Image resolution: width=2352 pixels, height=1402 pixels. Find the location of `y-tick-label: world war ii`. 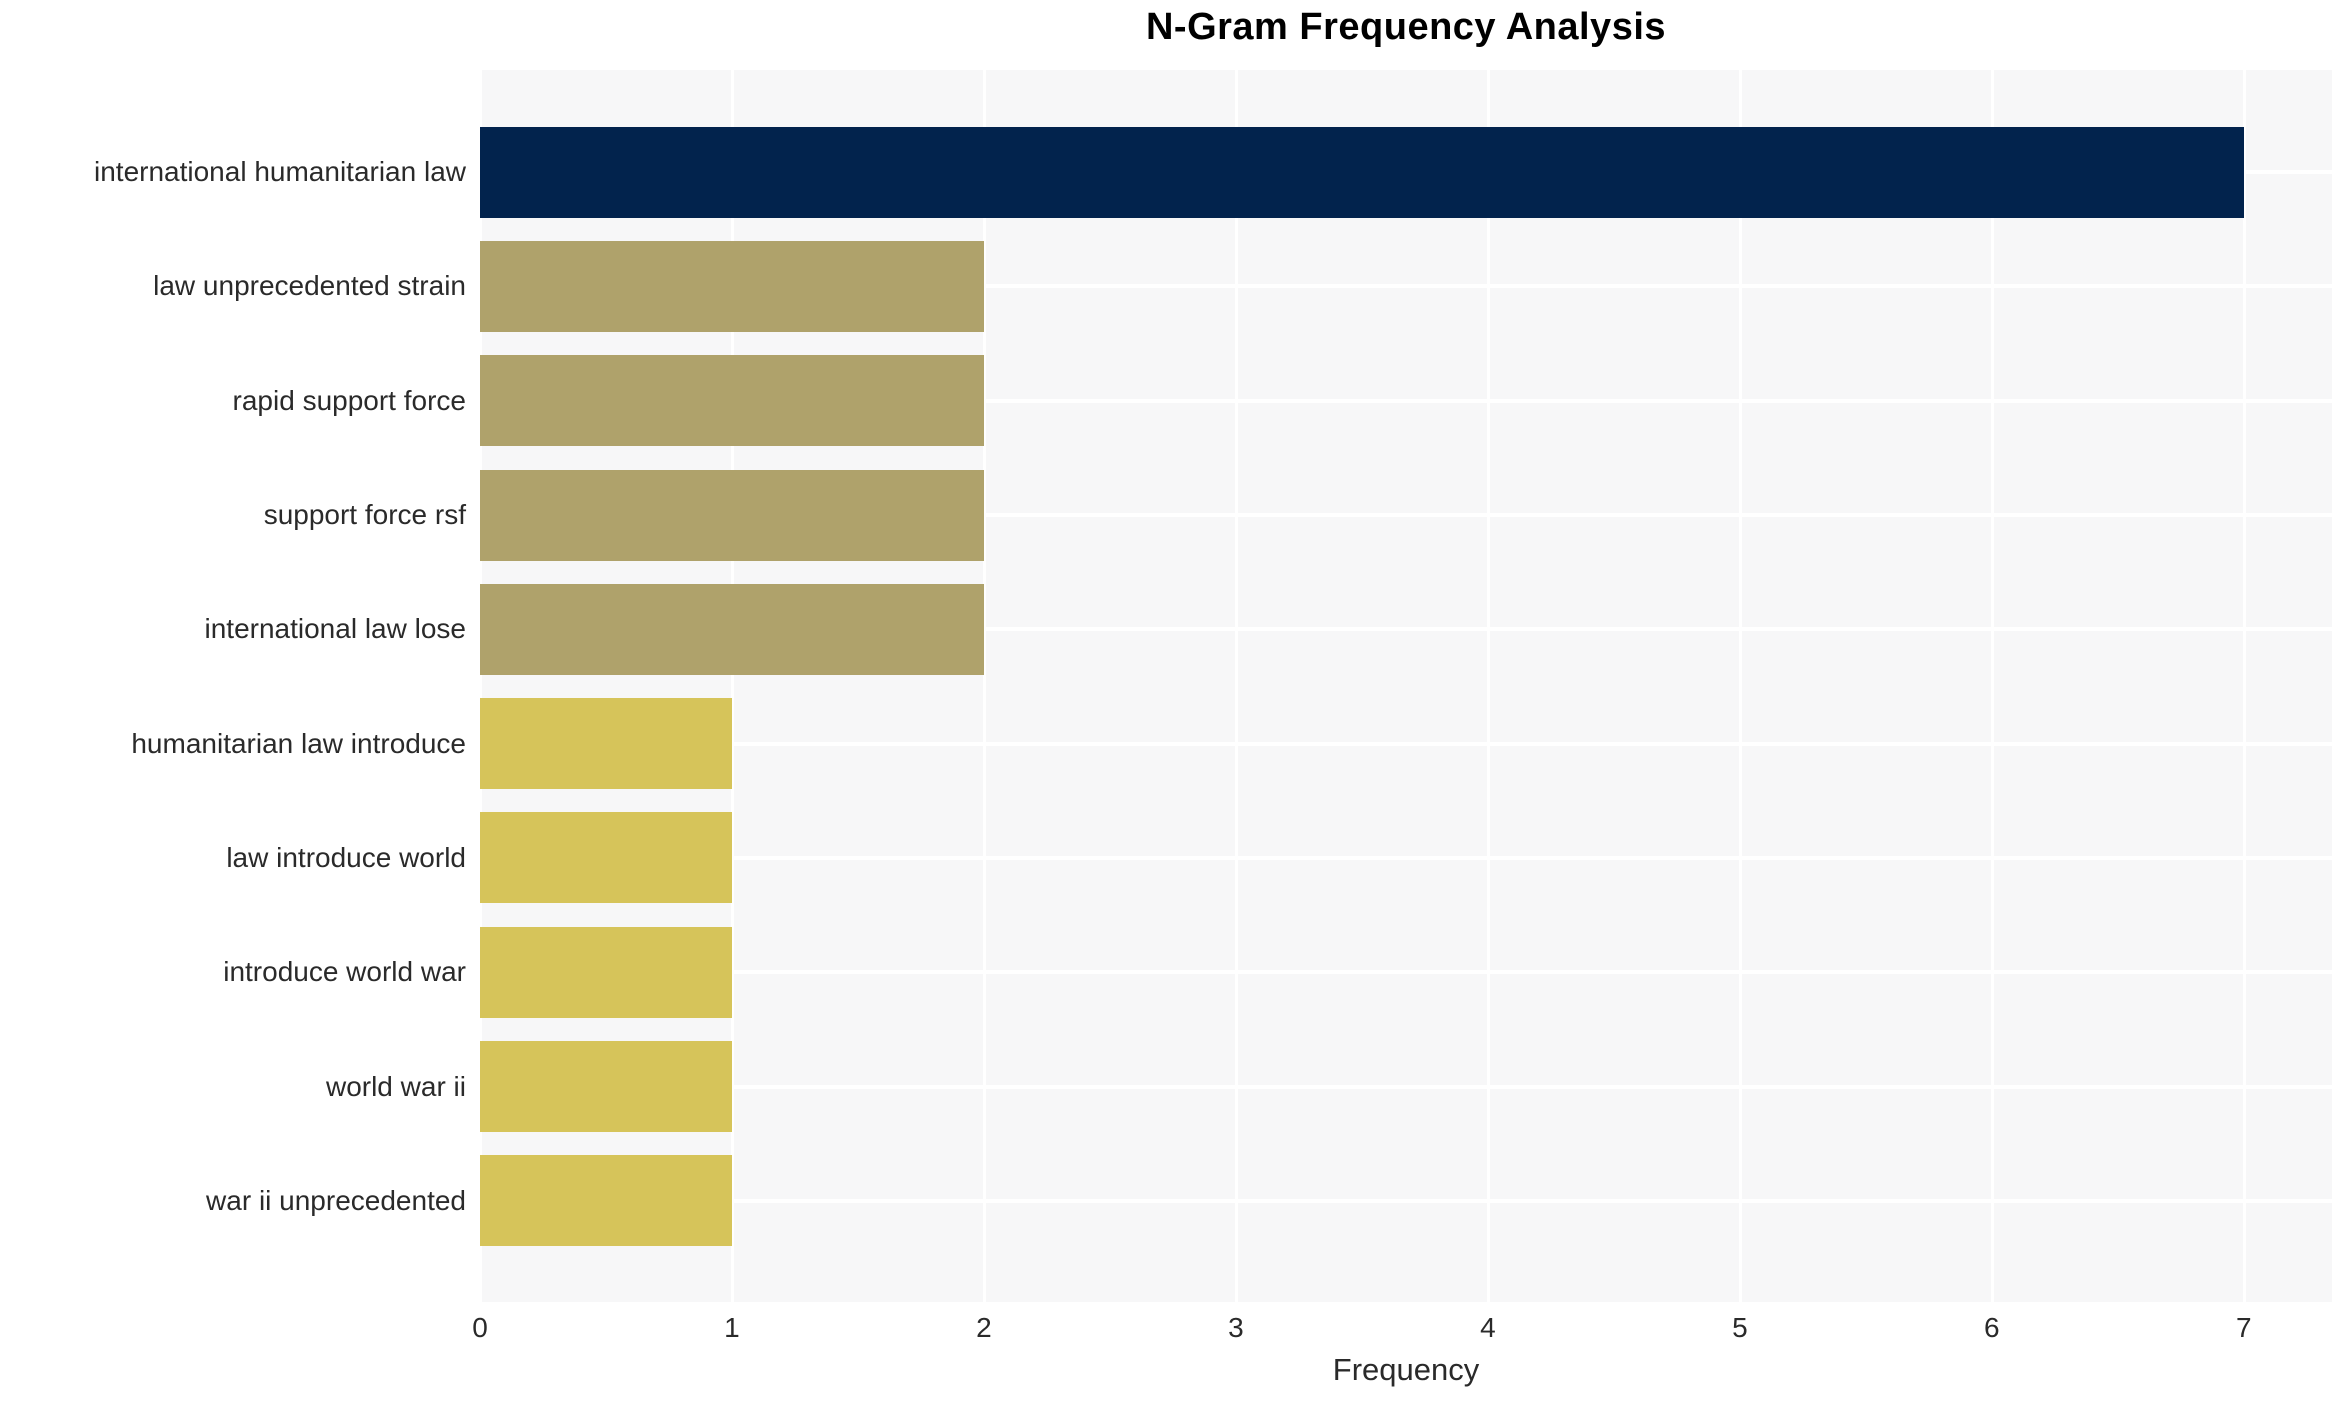

y-tick-label: world war ii is located at coordinates (395, 1086).